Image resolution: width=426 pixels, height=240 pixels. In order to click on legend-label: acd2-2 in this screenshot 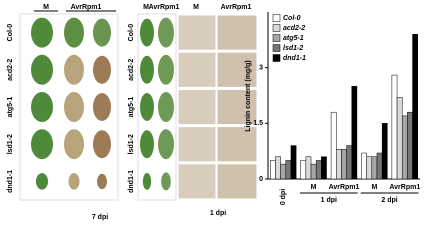, I will do `click(294, 28)`.